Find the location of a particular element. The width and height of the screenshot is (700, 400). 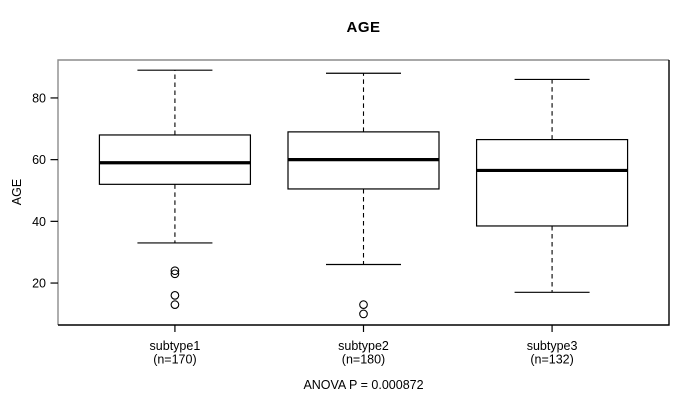

group-n-label: (n=180) is located at coordinates (363, 360).